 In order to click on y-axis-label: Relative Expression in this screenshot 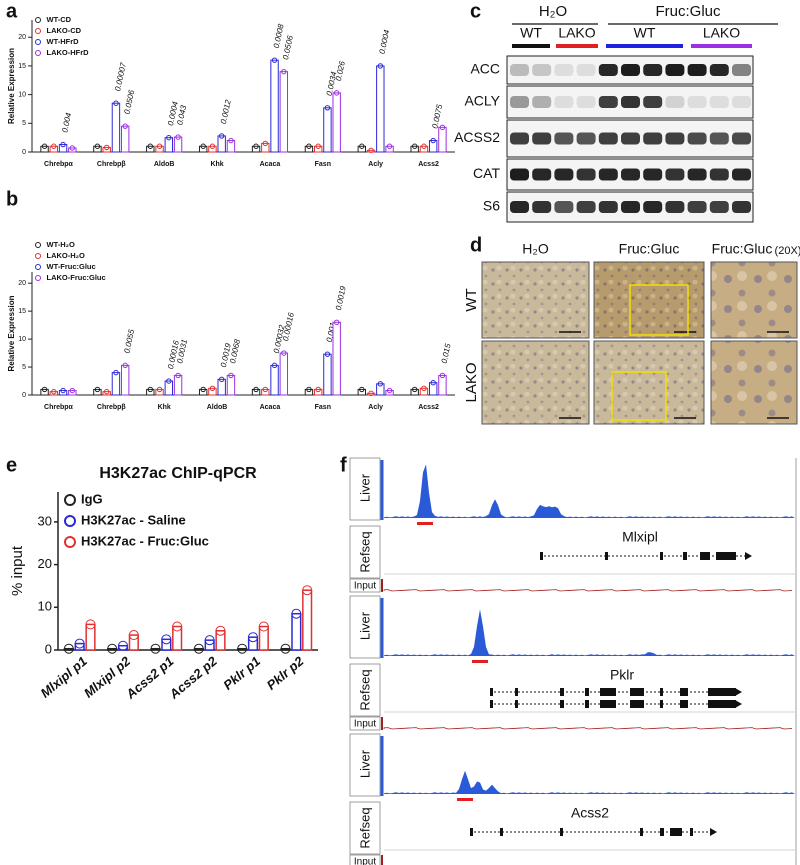, I will do `click(11, 86)`.